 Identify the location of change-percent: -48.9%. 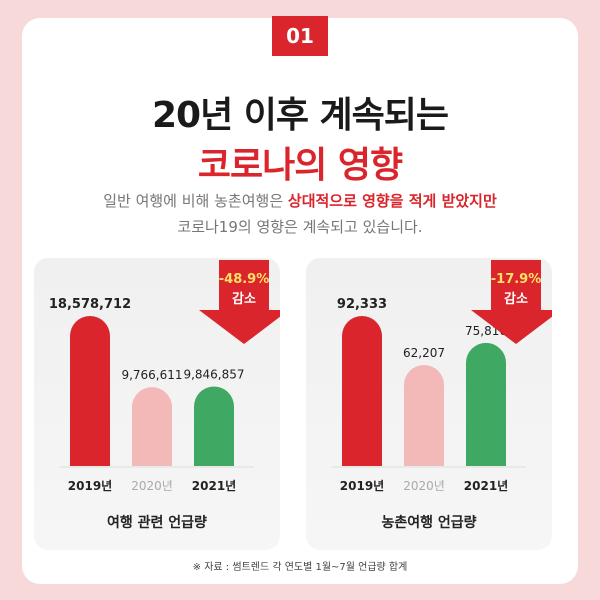
(244, 279).